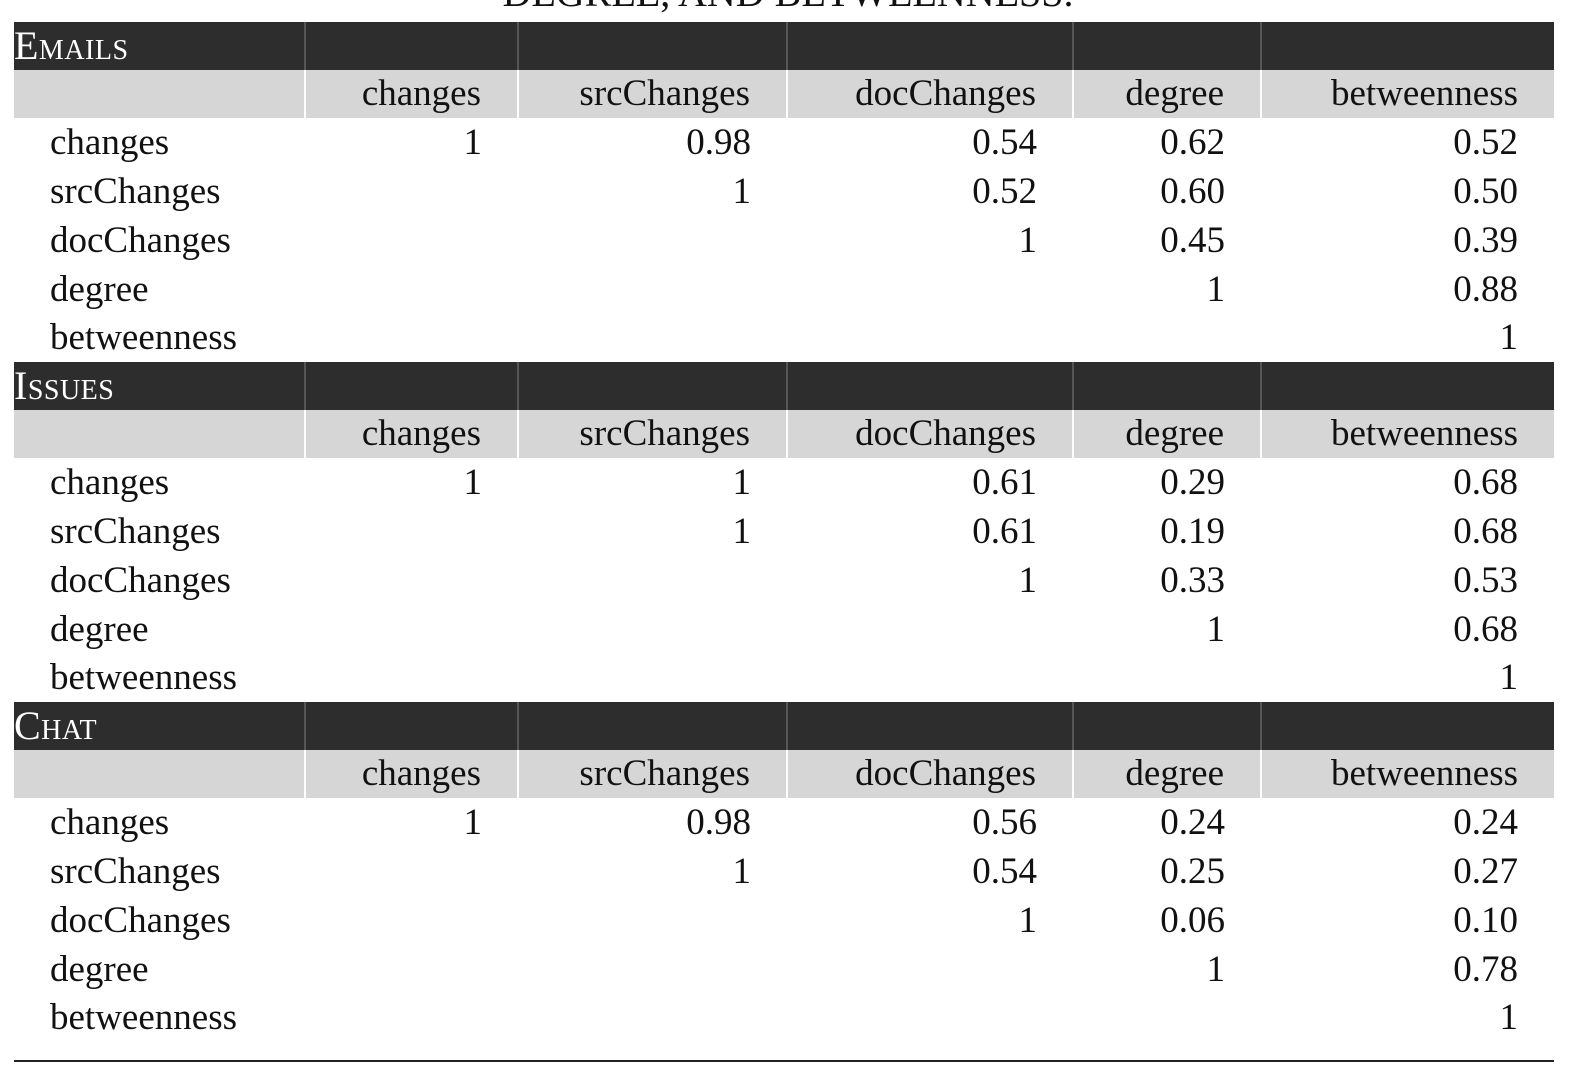  What do you see at coordinates (1485, 629) in the screenshot?
I see `table-cell: 0.68` at bounding box center [1485, 629].